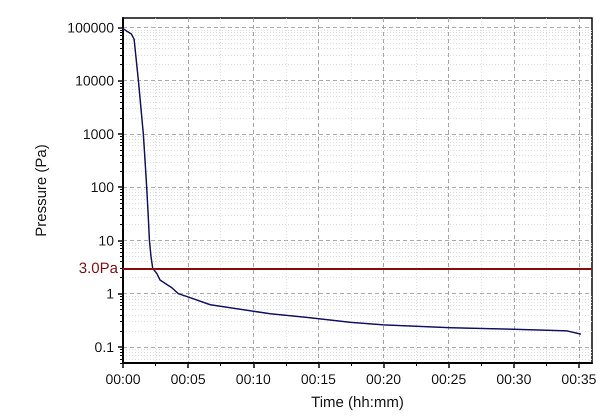 Image resolution: width=615 pixels, height=418 pixels. I want to click on y-tick-label: 1, so click(110, 294).